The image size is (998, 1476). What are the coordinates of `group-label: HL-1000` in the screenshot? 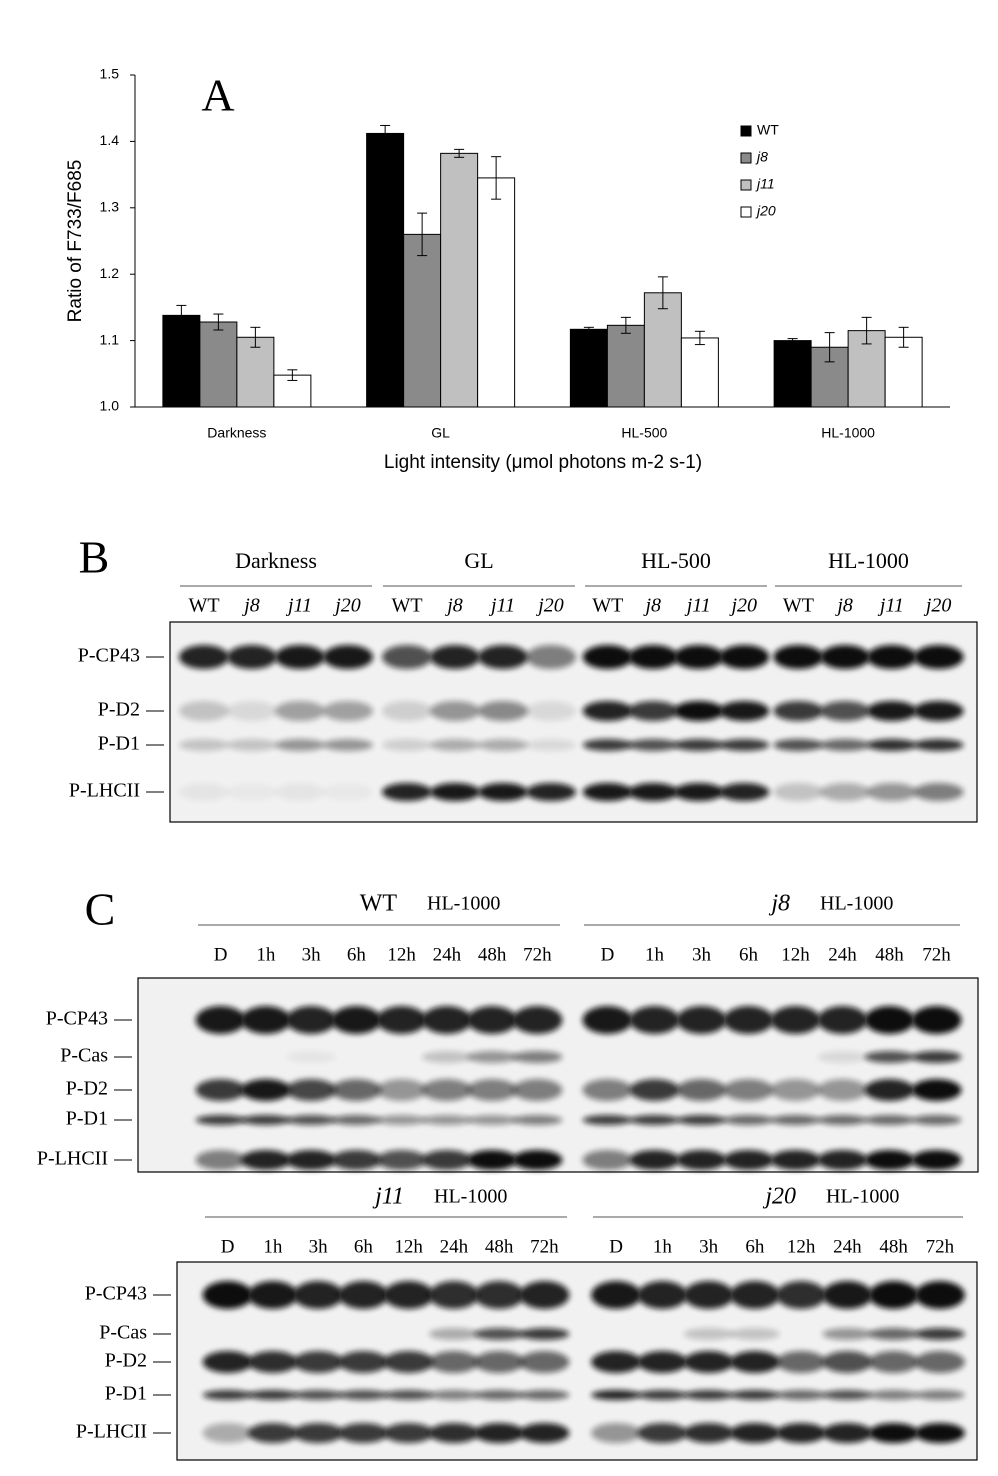 It's located at (868, 560).